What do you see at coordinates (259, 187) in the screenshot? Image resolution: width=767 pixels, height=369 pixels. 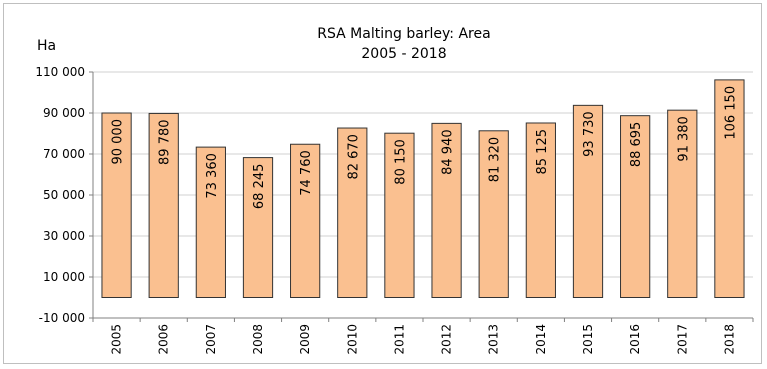 I see `data-label: 68 245` at bounding box center [259, 187].